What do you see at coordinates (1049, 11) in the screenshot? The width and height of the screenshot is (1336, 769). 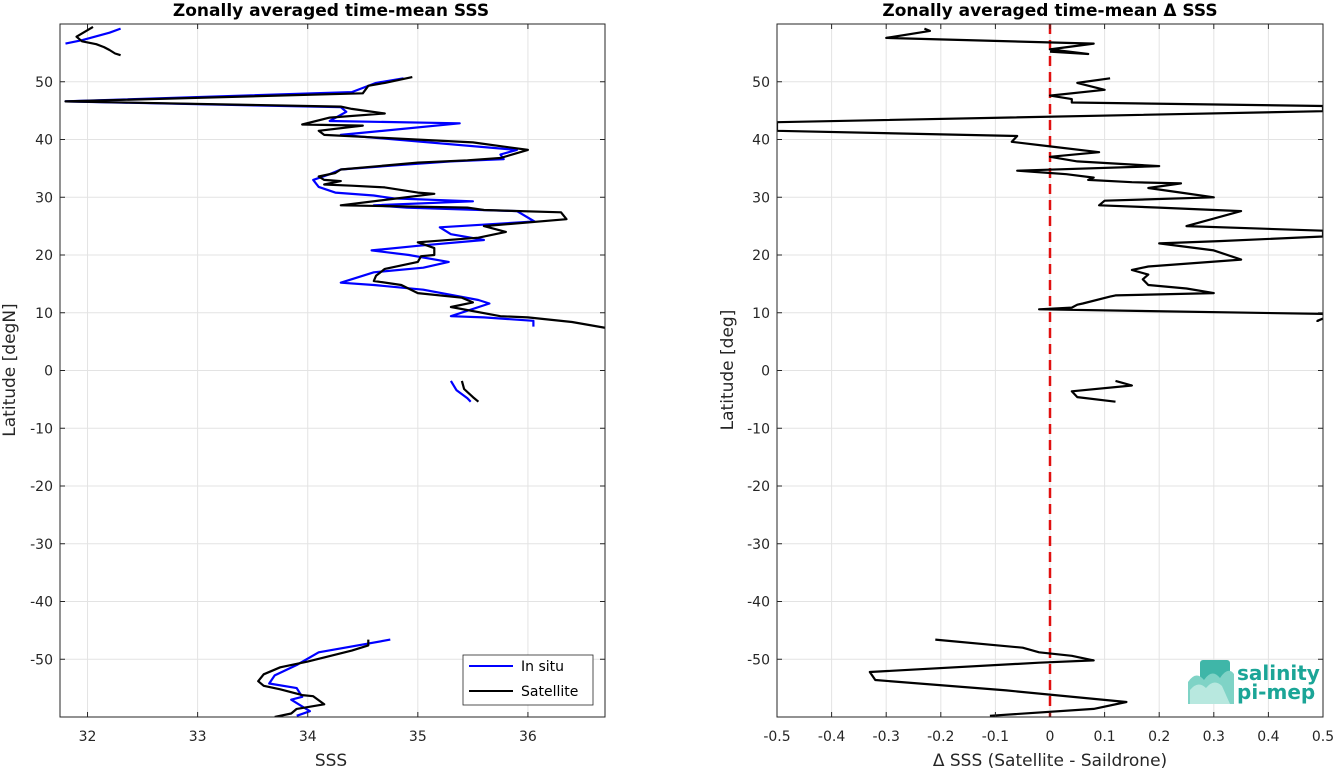 I see `right-chart-title: Zonally averaged time-mean Δ SSS` at bounding box center [1049, 11].